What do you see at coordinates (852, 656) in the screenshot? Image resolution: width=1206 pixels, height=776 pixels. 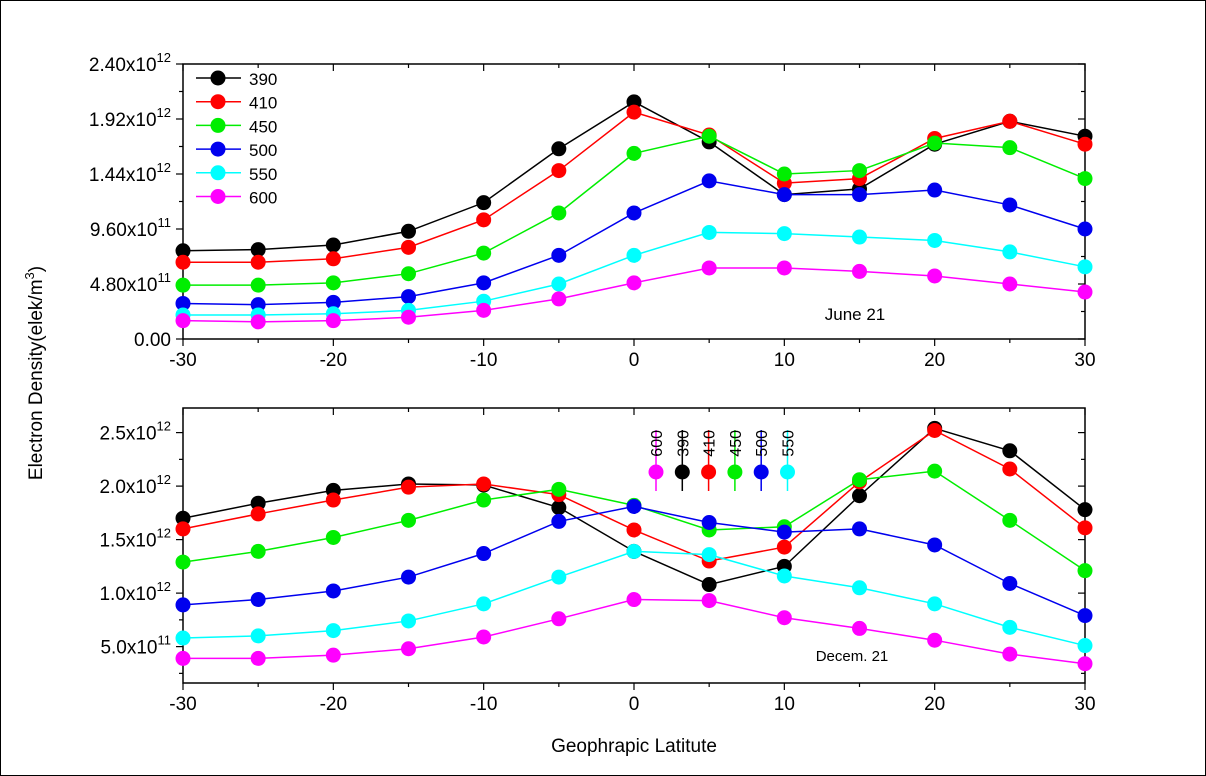 I see `panel-annotation: Decem. 21` at bounding box center [852, 656].